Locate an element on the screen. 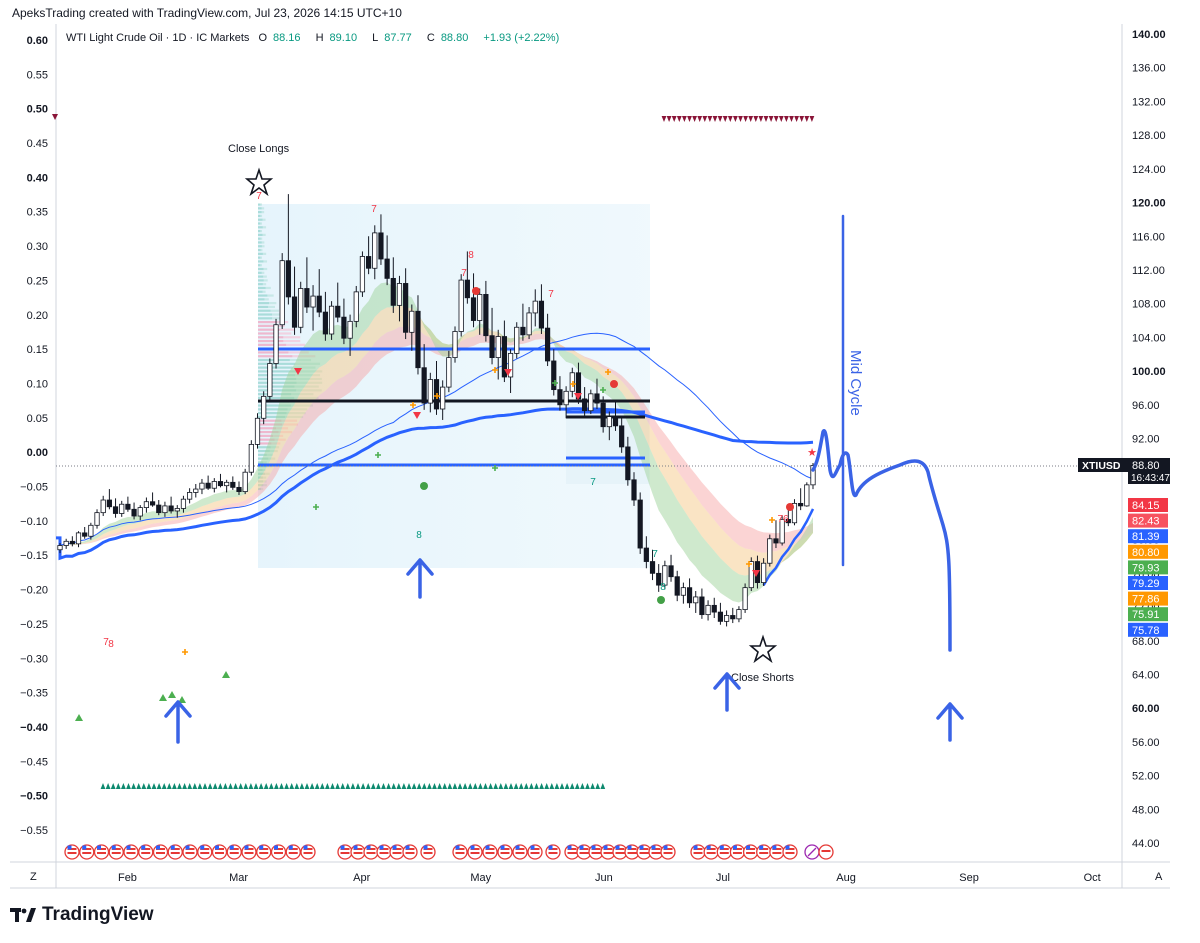  osc-tick-label: 0.30 is located at coordinates (37, 247).